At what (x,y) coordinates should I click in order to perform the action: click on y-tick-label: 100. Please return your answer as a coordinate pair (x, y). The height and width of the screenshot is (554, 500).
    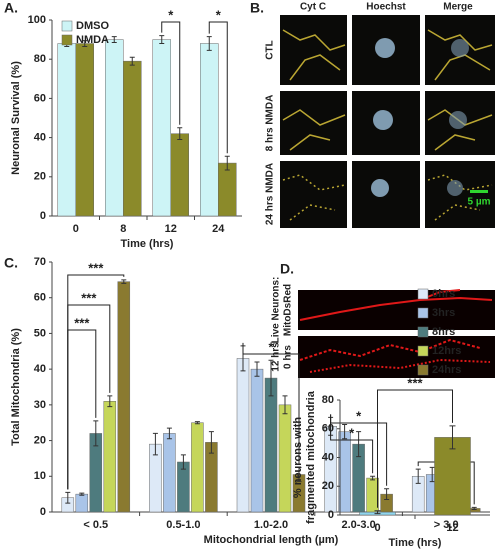
    Looking at the image, I should click on (37, 20).